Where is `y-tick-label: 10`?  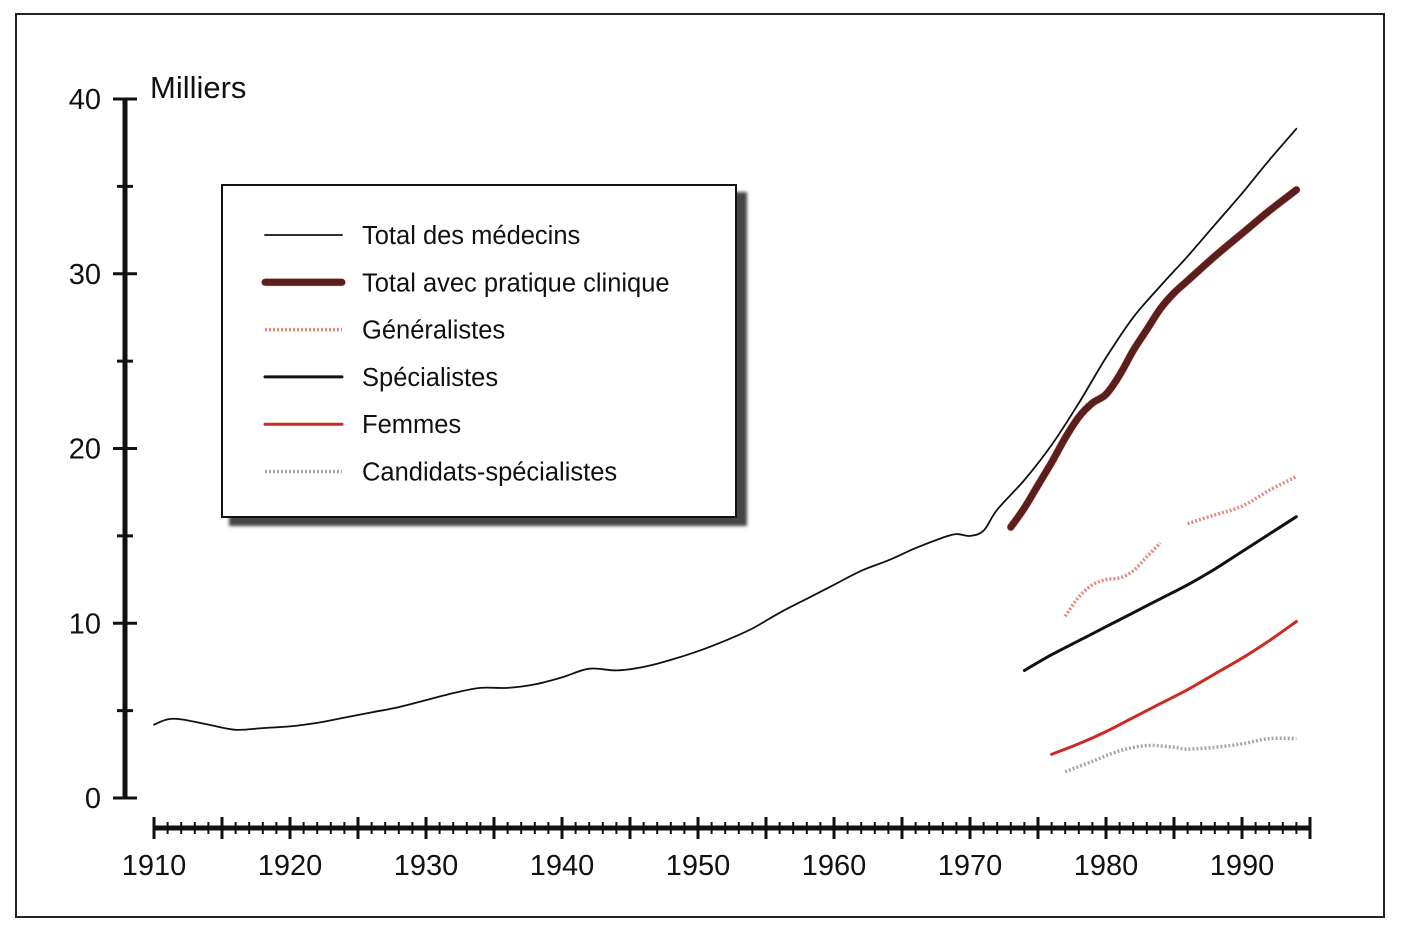 y-tick-label: 10 is located at coordinates (85, 624).